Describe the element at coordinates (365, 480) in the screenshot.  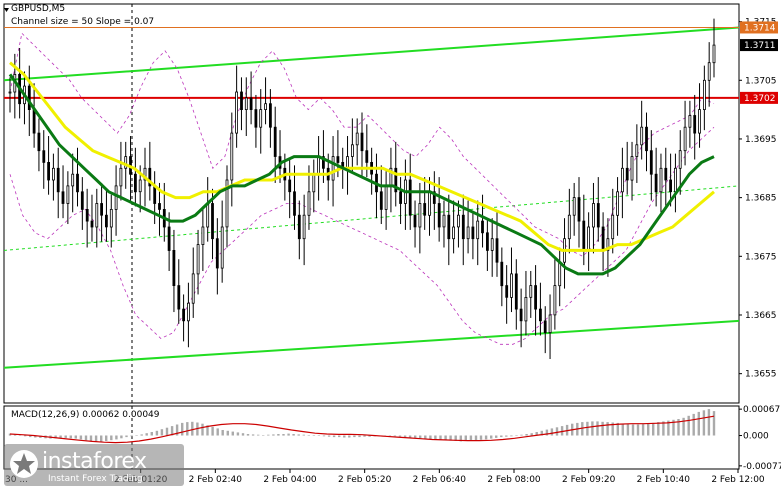
I see `x-tick-label: 2 Feb 05:20` at that location.